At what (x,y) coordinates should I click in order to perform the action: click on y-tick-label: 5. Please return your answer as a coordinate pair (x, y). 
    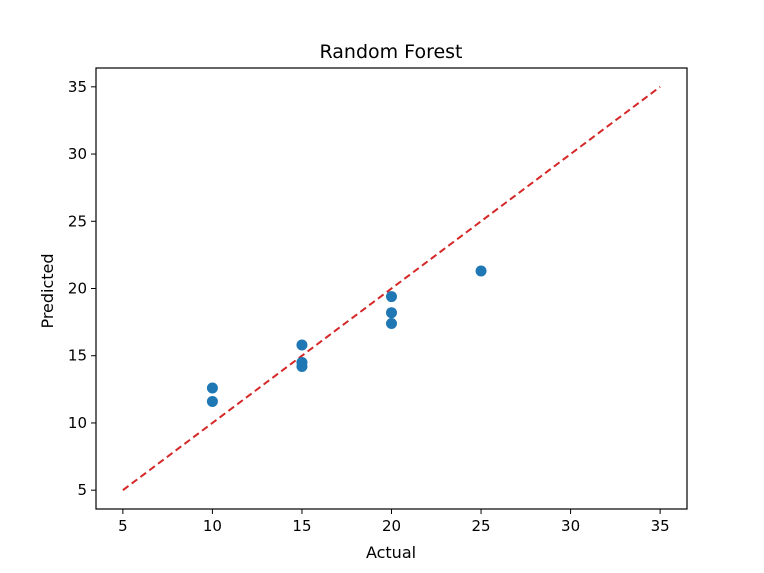
    Looking at the image, I should click on (82, 490).